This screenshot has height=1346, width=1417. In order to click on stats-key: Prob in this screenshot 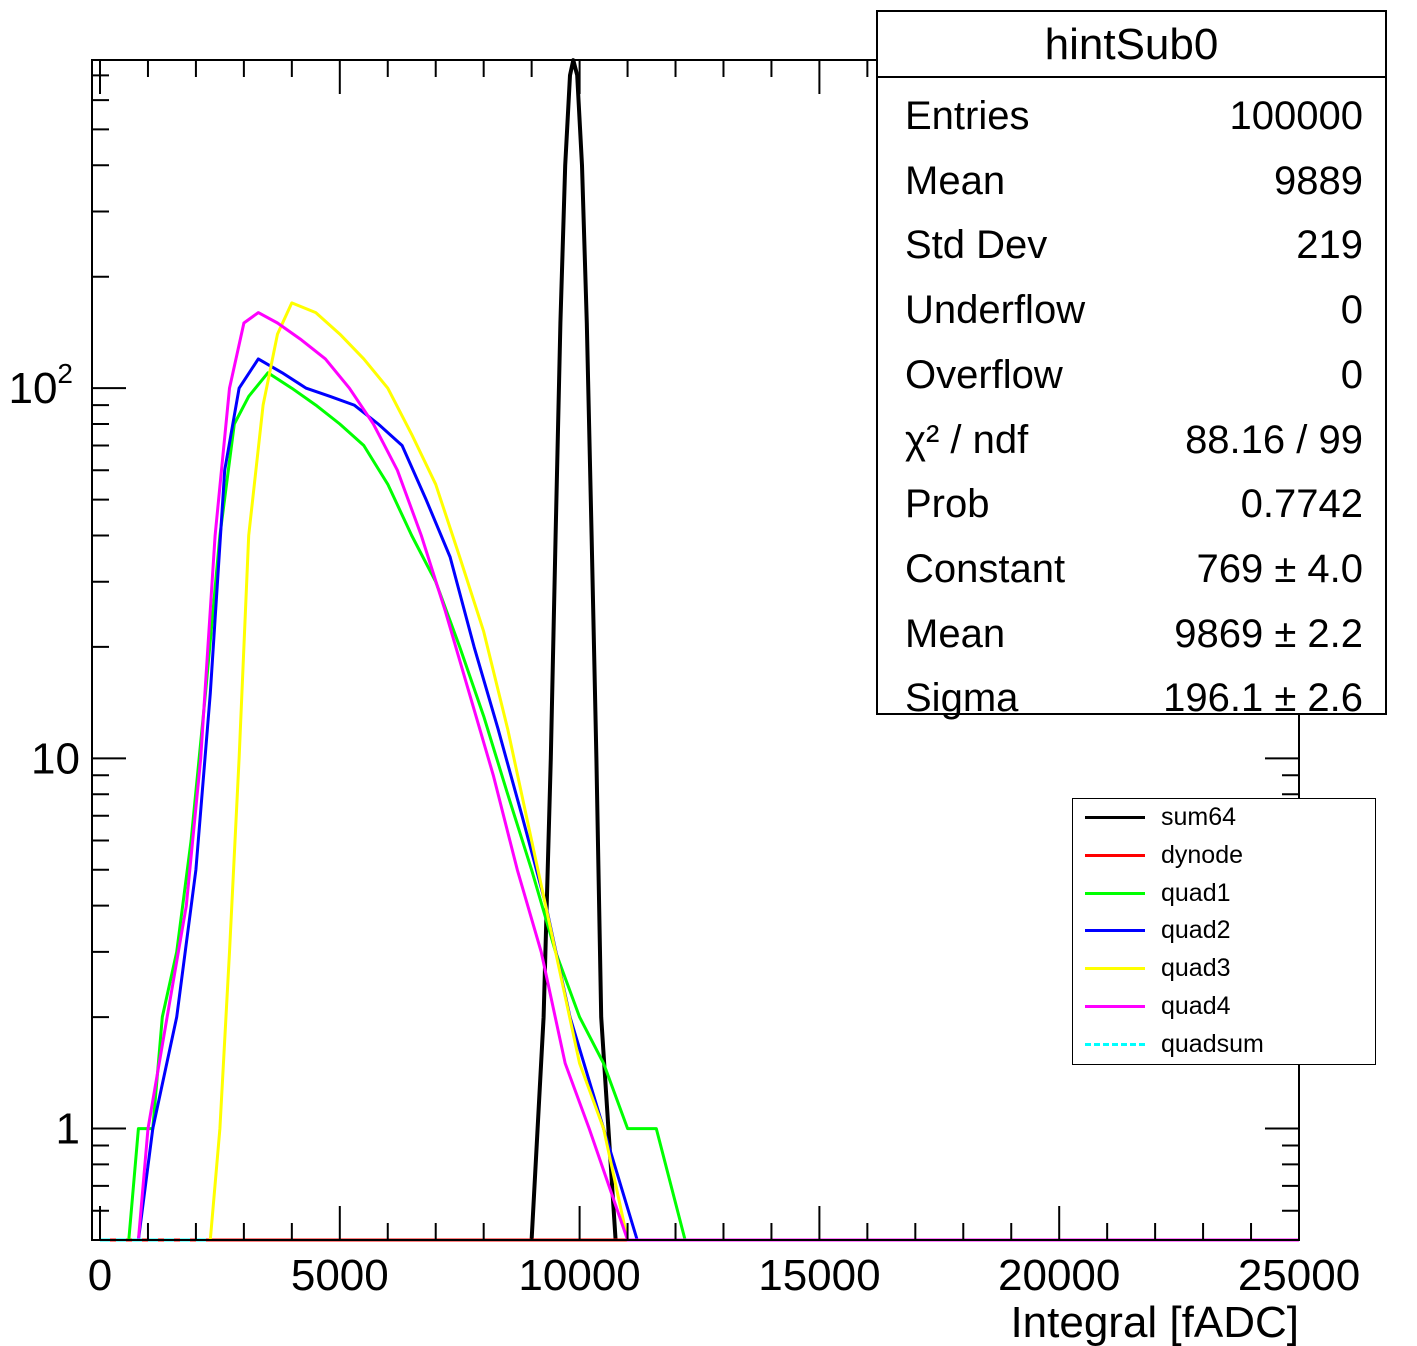, I will do `click(947, 504)`.